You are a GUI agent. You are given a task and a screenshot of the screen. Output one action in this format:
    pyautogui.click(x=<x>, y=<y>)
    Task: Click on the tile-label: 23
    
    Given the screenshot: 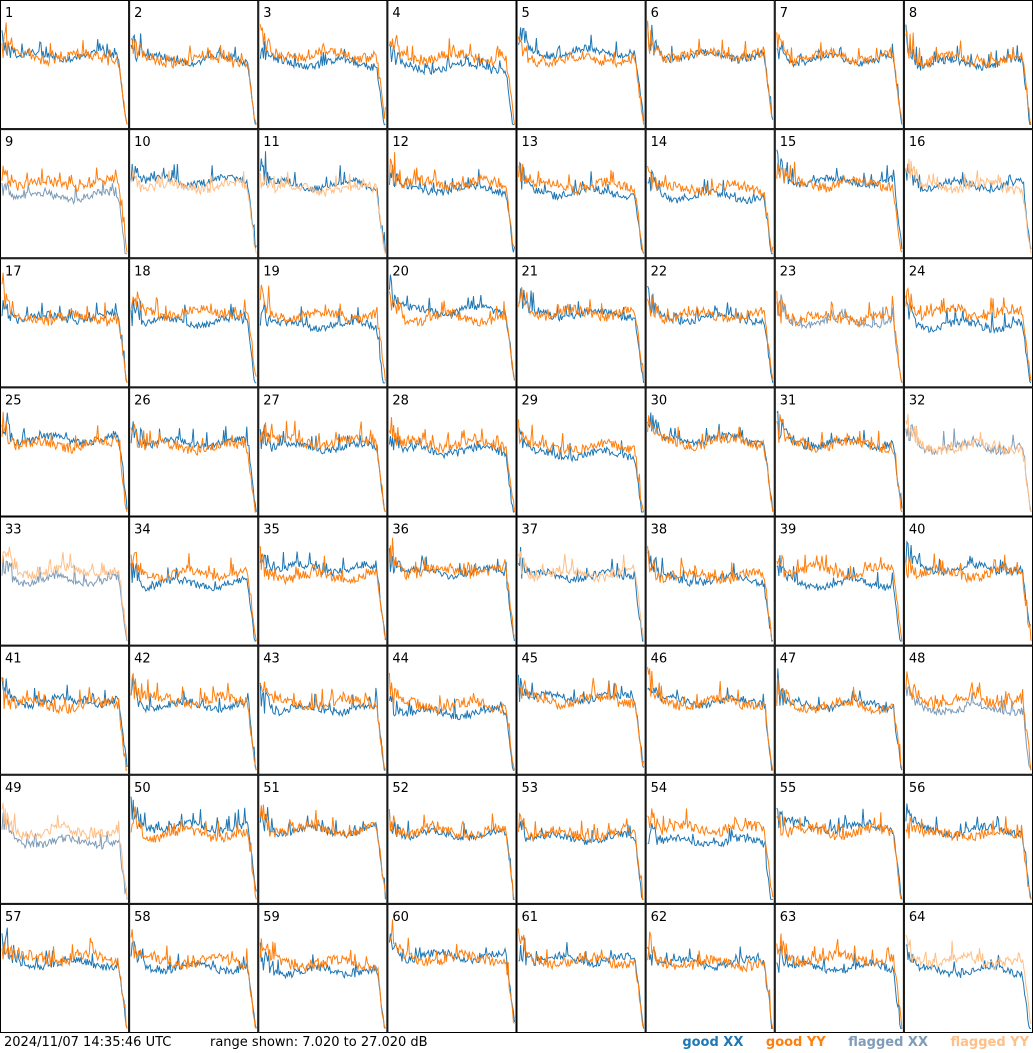 What is the action you would take?
    pyautogui.click(x=788, y=271)
    